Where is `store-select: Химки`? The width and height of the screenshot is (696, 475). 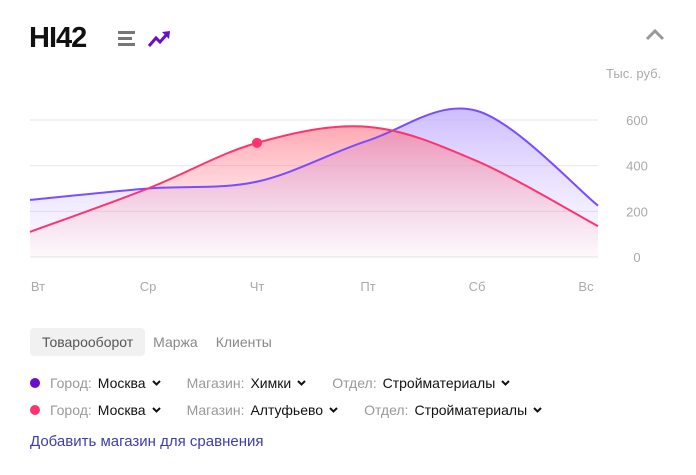
store-select: Химки is located at coordinates (271, 383).